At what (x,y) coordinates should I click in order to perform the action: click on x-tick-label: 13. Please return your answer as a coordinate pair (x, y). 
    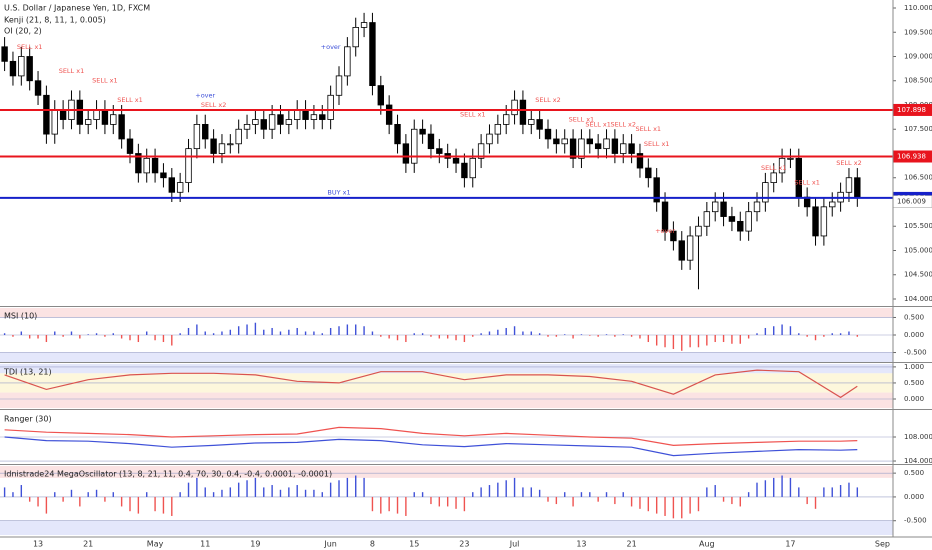
    Looking at the image, I should click on (38, 544).